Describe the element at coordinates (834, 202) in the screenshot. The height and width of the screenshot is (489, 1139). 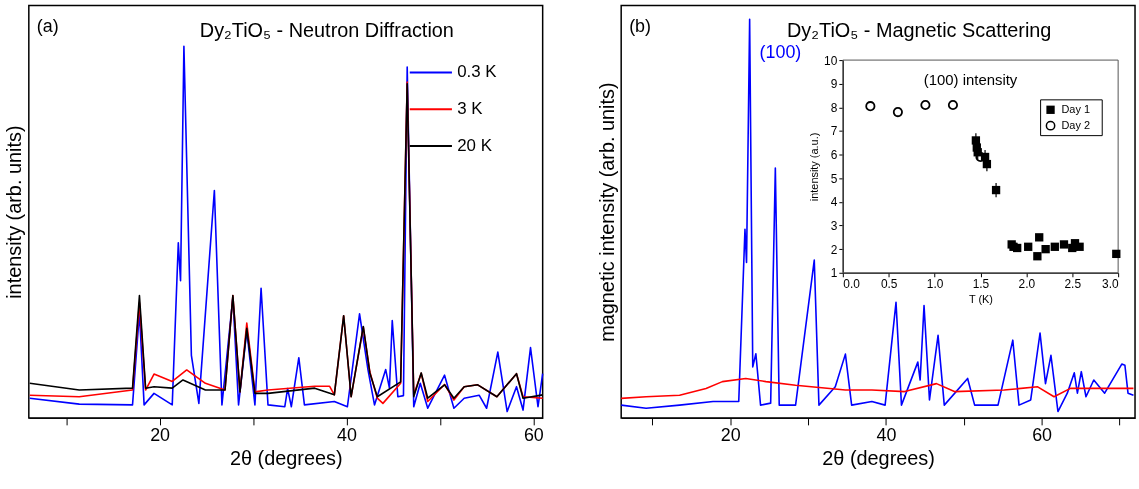
I see `y-tick-label: 4` at that location.